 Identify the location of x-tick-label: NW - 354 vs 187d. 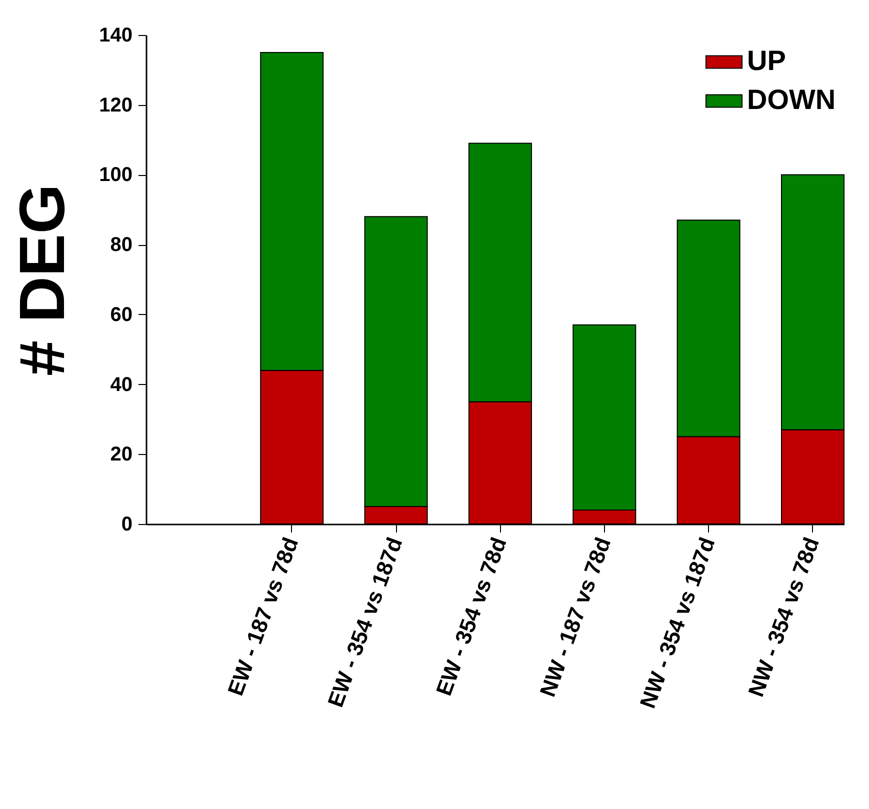
(677, 623).